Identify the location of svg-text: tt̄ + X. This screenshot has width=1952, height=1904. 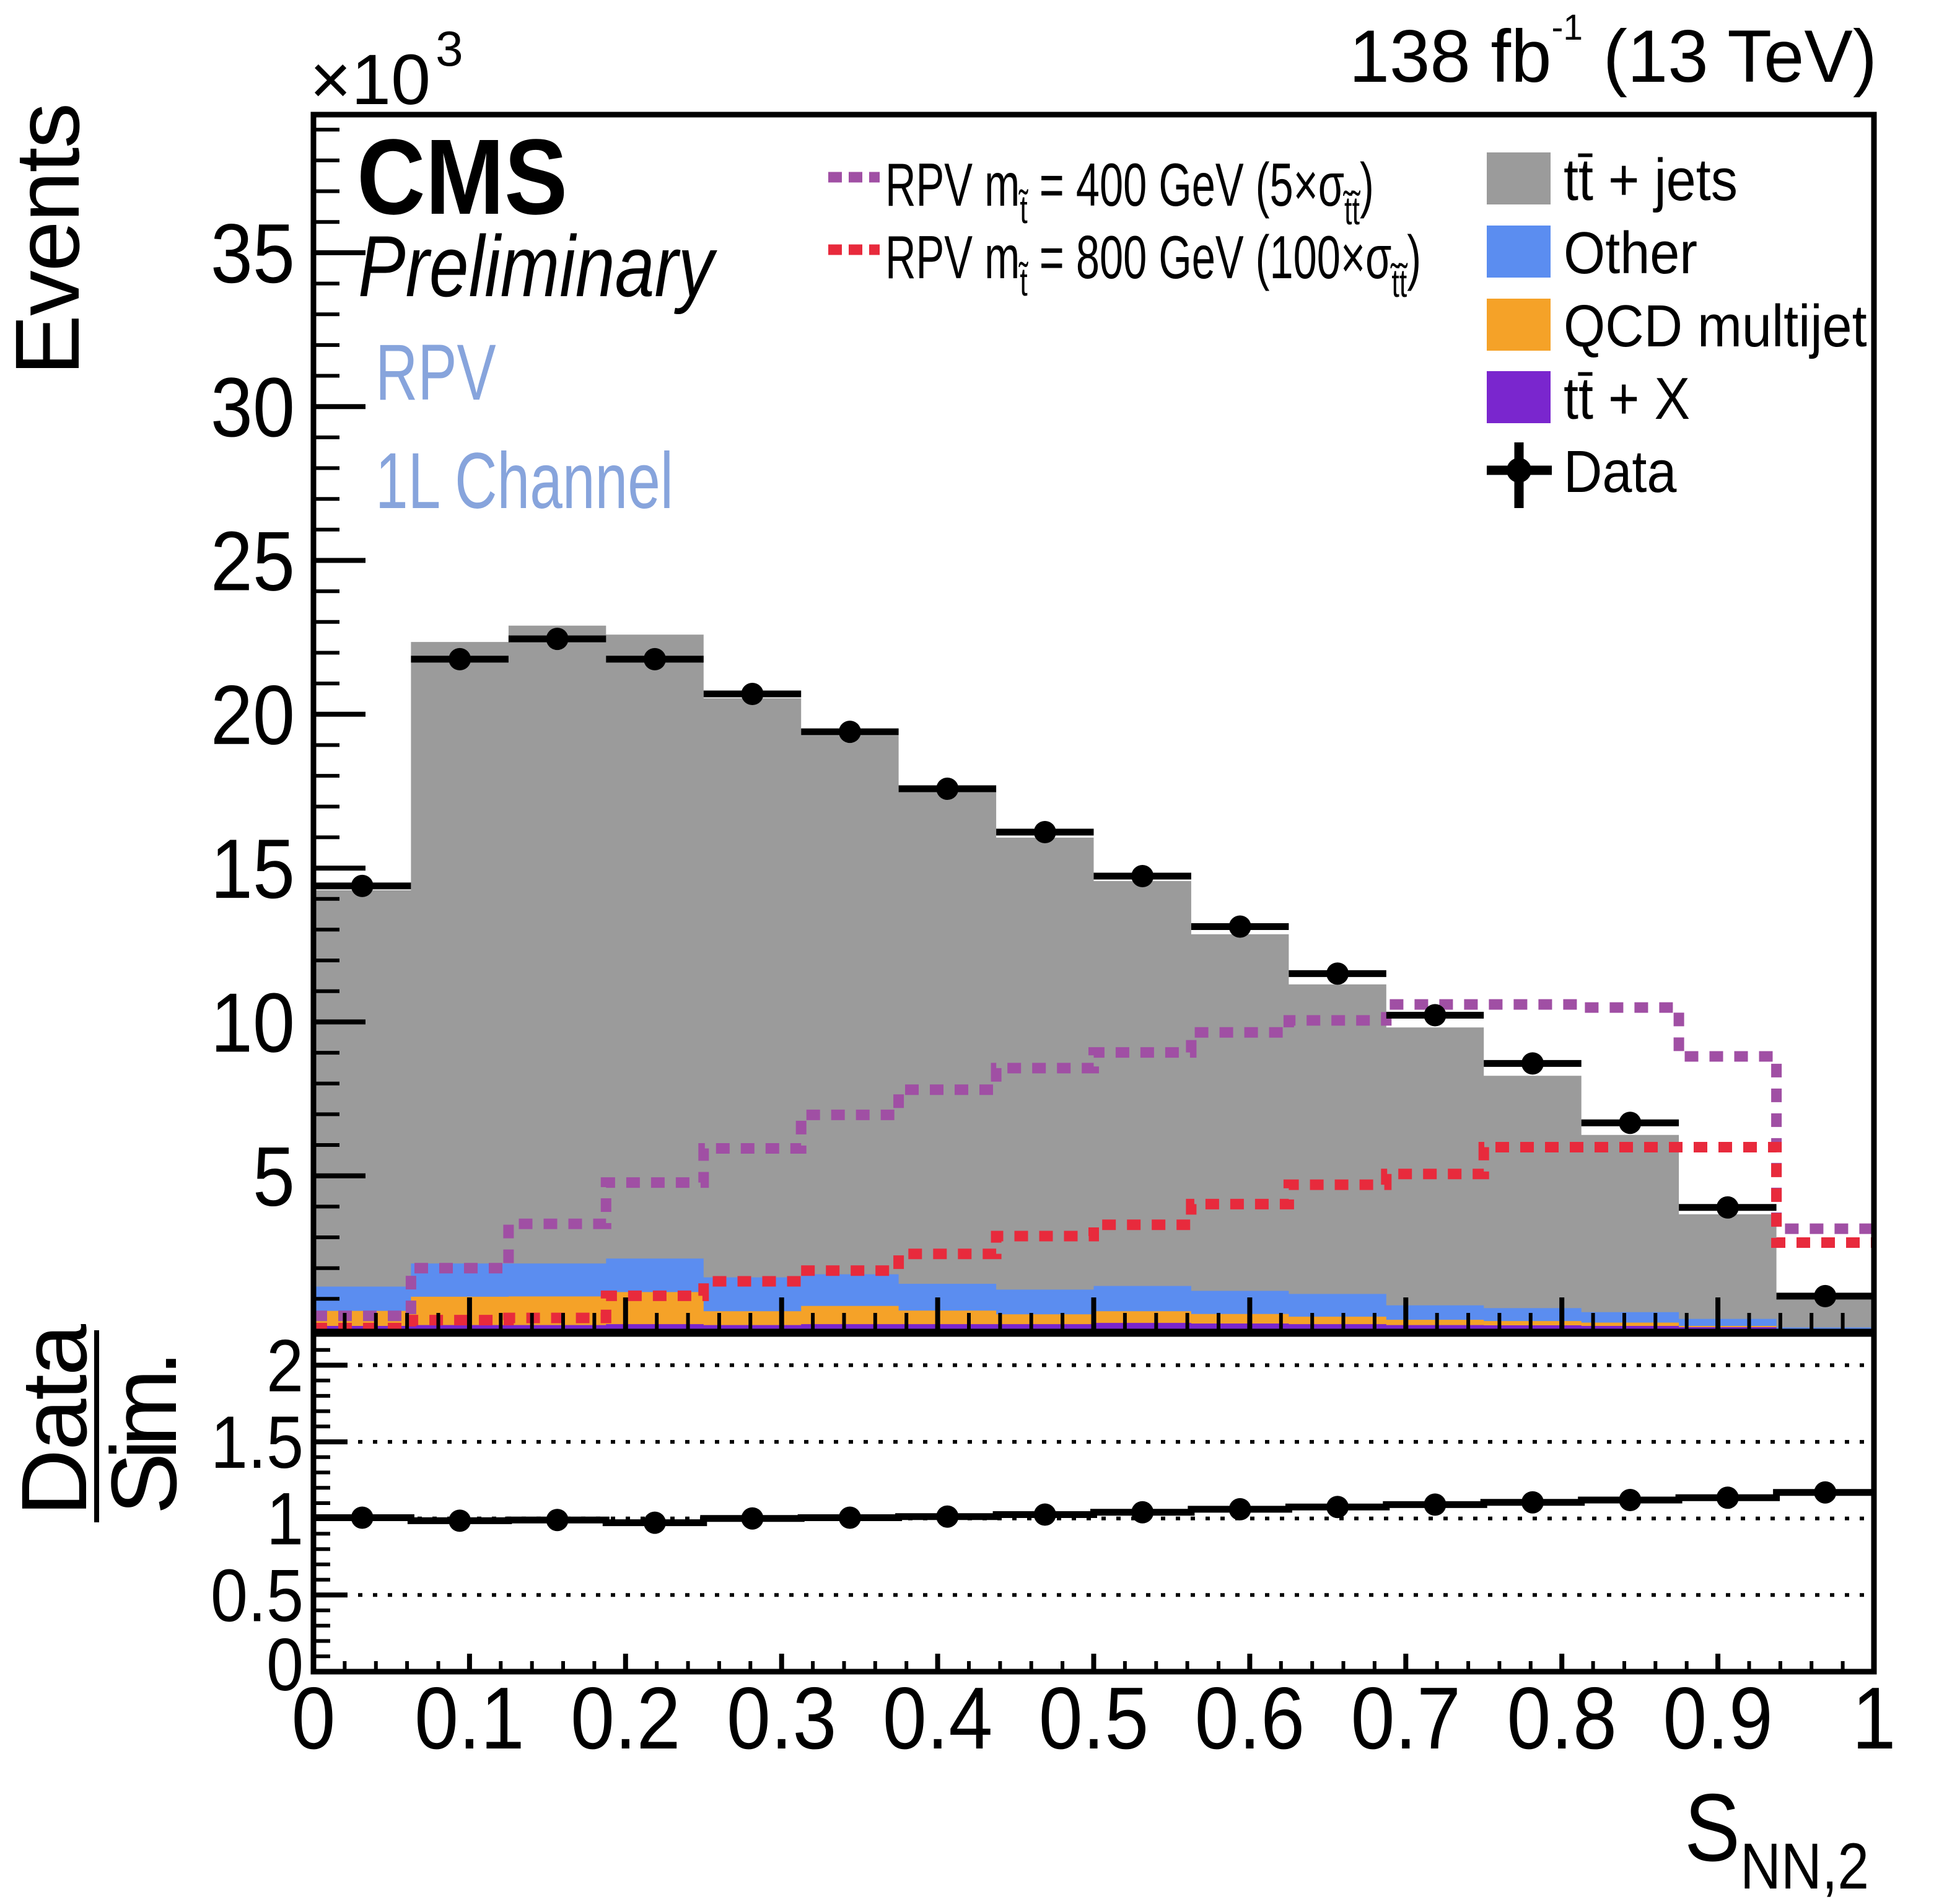
(1627, 399).